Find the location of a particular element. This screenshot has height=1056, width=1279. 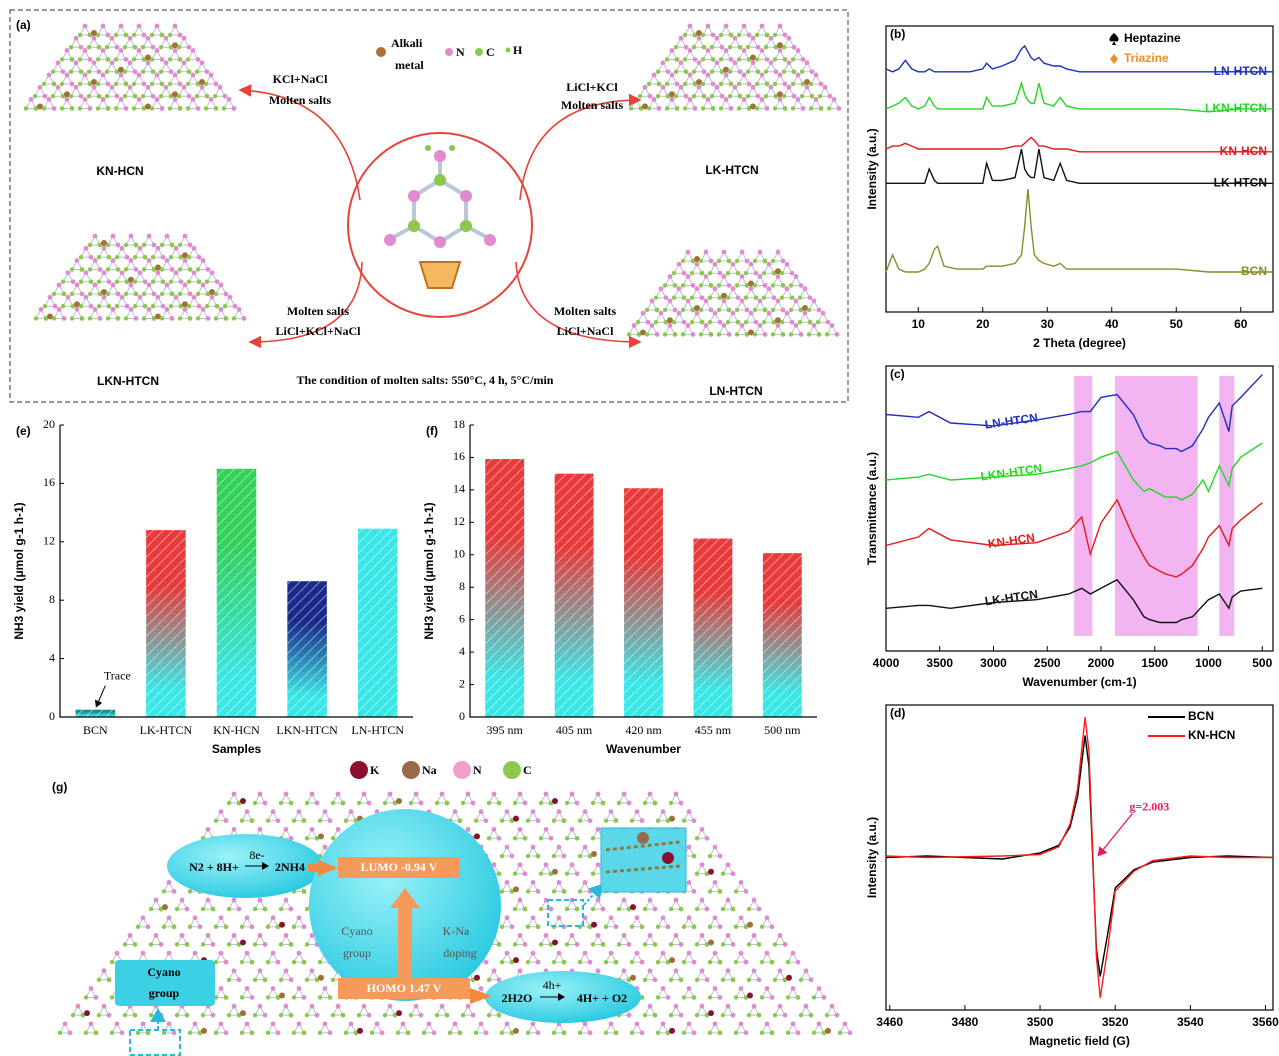

legend-text: N is located at coordinates (477, 770).